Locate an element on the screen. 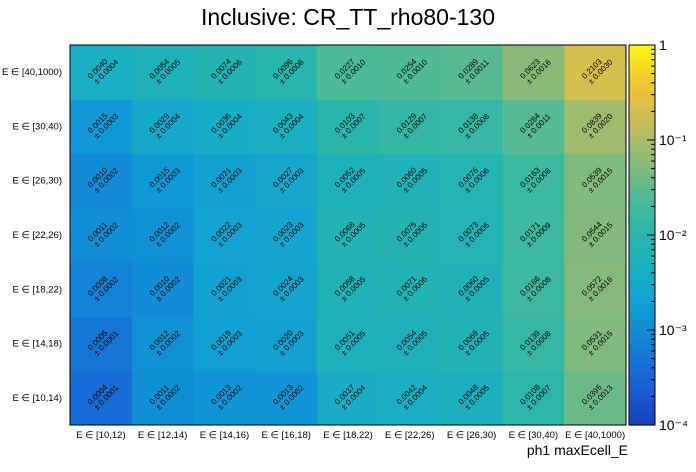  x-tick-label: E ∈ [16,18) is located at coordinates (285, 435).